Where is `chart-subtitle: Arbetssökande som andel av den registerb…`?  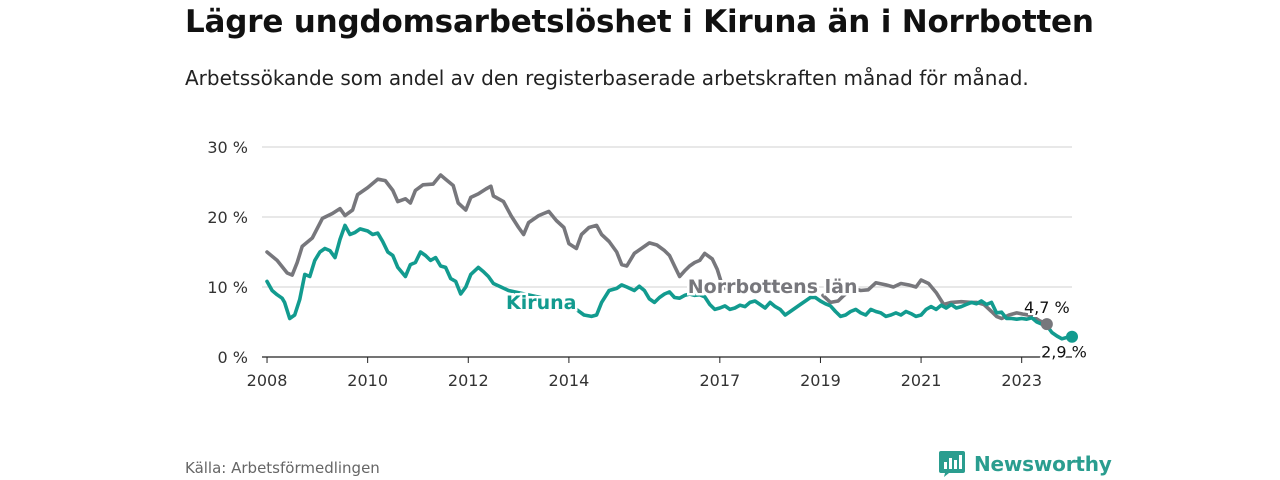
chart-subtitle: Arbetssökande som andel av den registerb… is located at coordinates (607, 78).